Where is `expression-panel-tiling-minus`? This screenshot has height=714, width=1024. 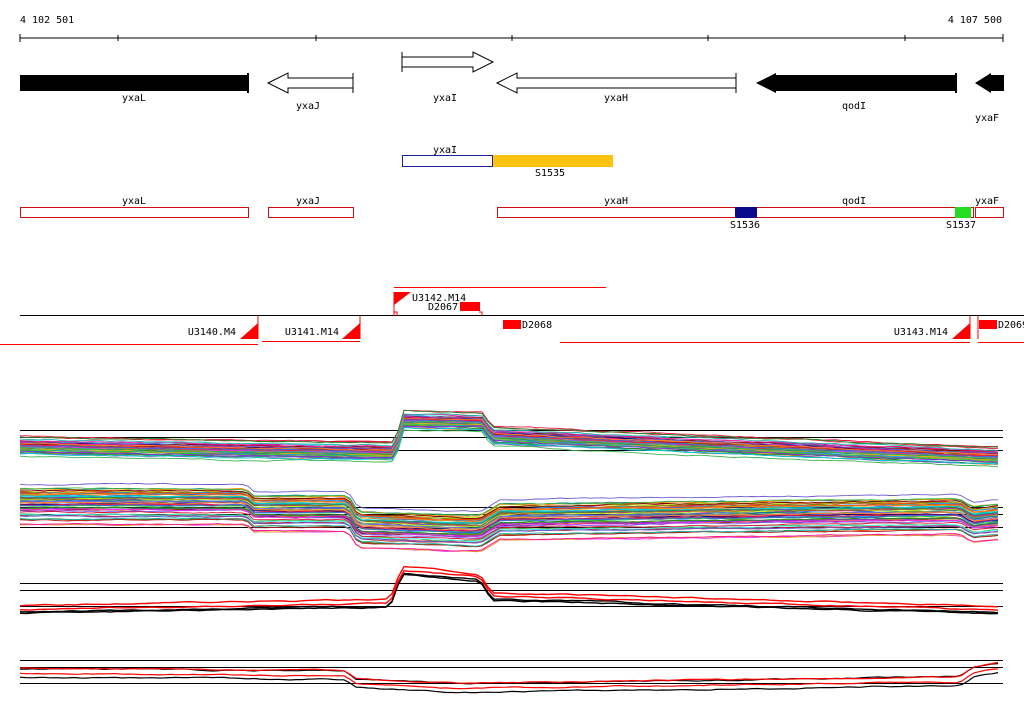 expression-panel-tiling-minus is located at coordinates (511, 517).